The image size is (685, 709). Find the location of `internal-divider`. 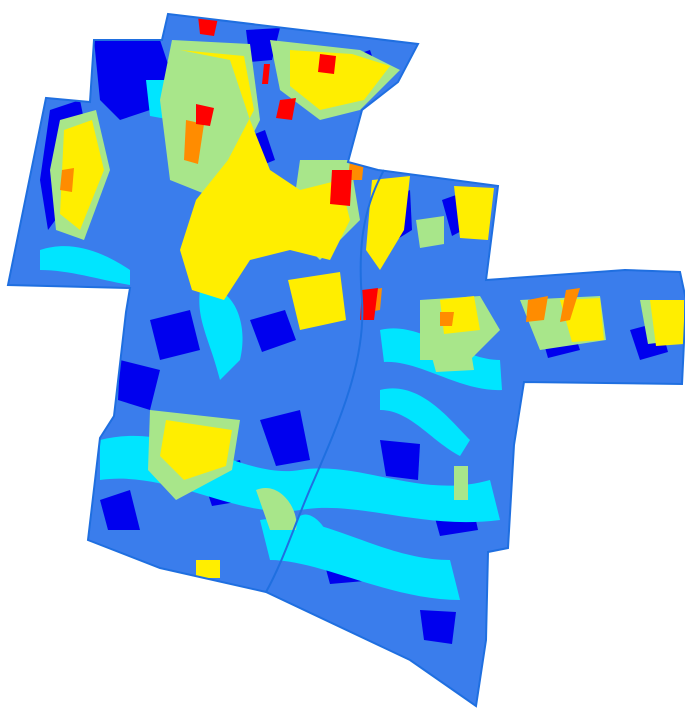

internal-divider is located at coordinates (325, 381).